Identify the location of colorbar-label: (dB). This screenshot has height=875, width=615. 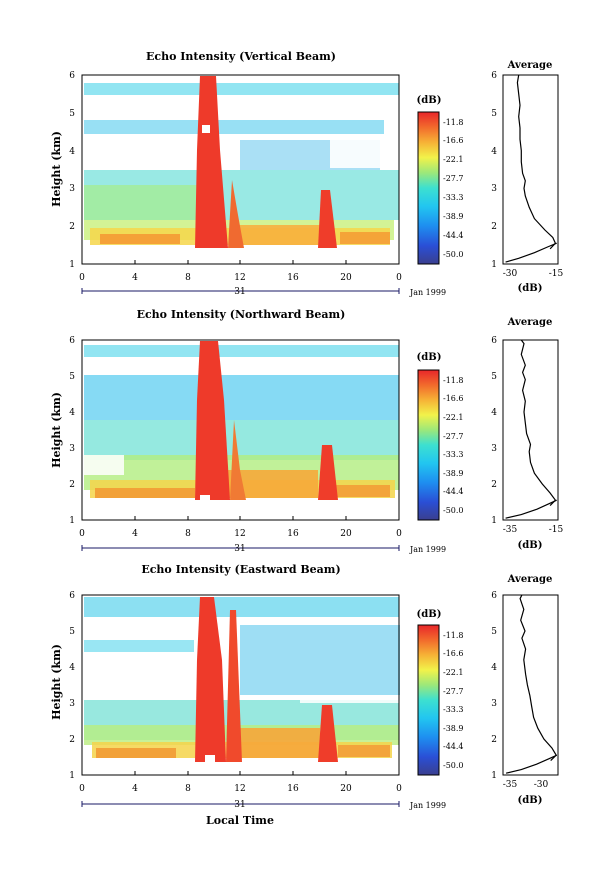
(429, 357).